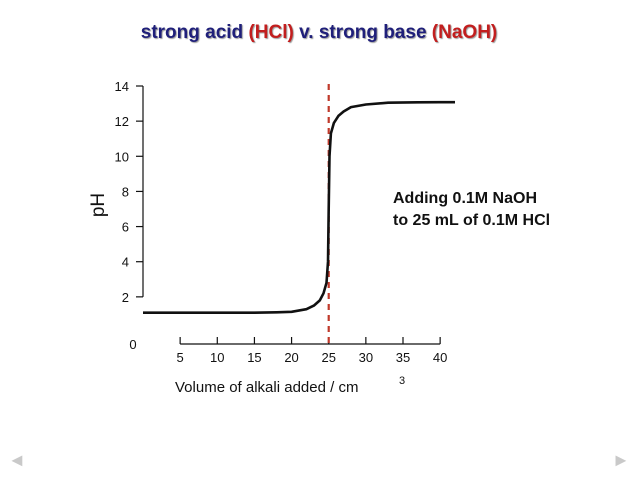 Image resolution: width=638 pixels, height=479 pixels. I want to click on x-tick-label: 15, so click(254, 357).